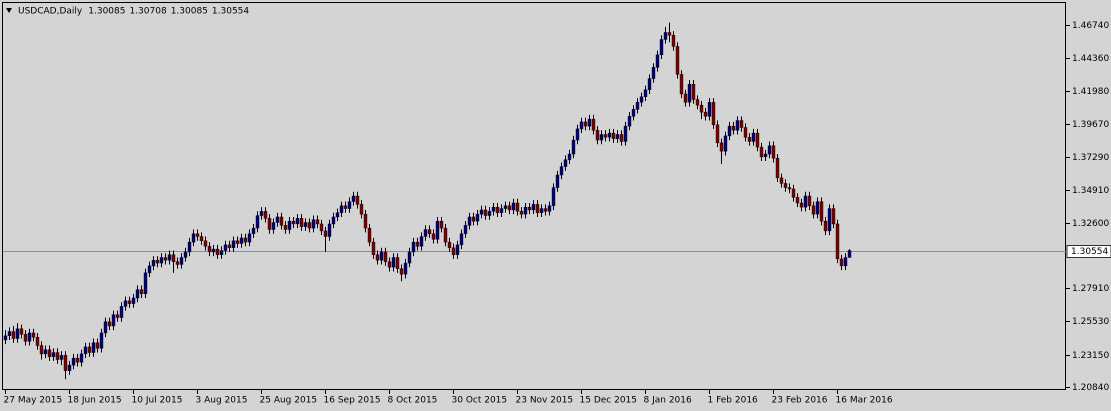  Describe the element at coordinates (1090, 26) in the screenshot. I see `y-tick-label: 1.46740` at that location.